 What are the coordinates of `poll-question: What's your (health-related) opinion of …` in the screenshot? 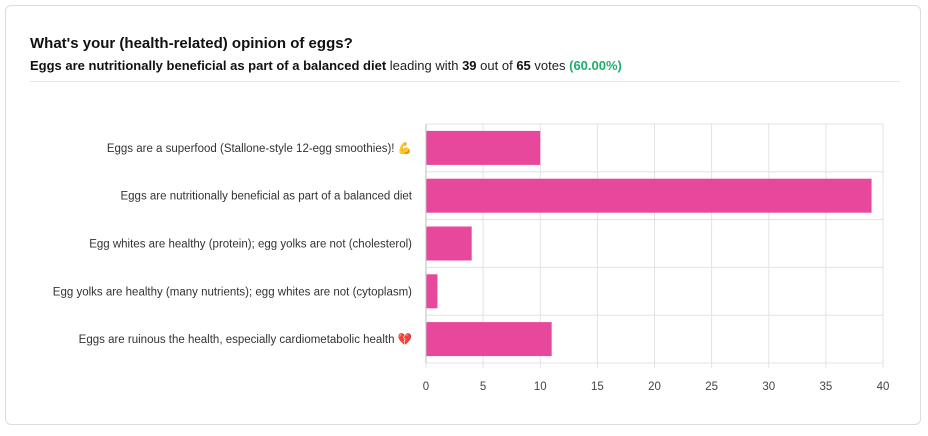 It's located at (191, 43).